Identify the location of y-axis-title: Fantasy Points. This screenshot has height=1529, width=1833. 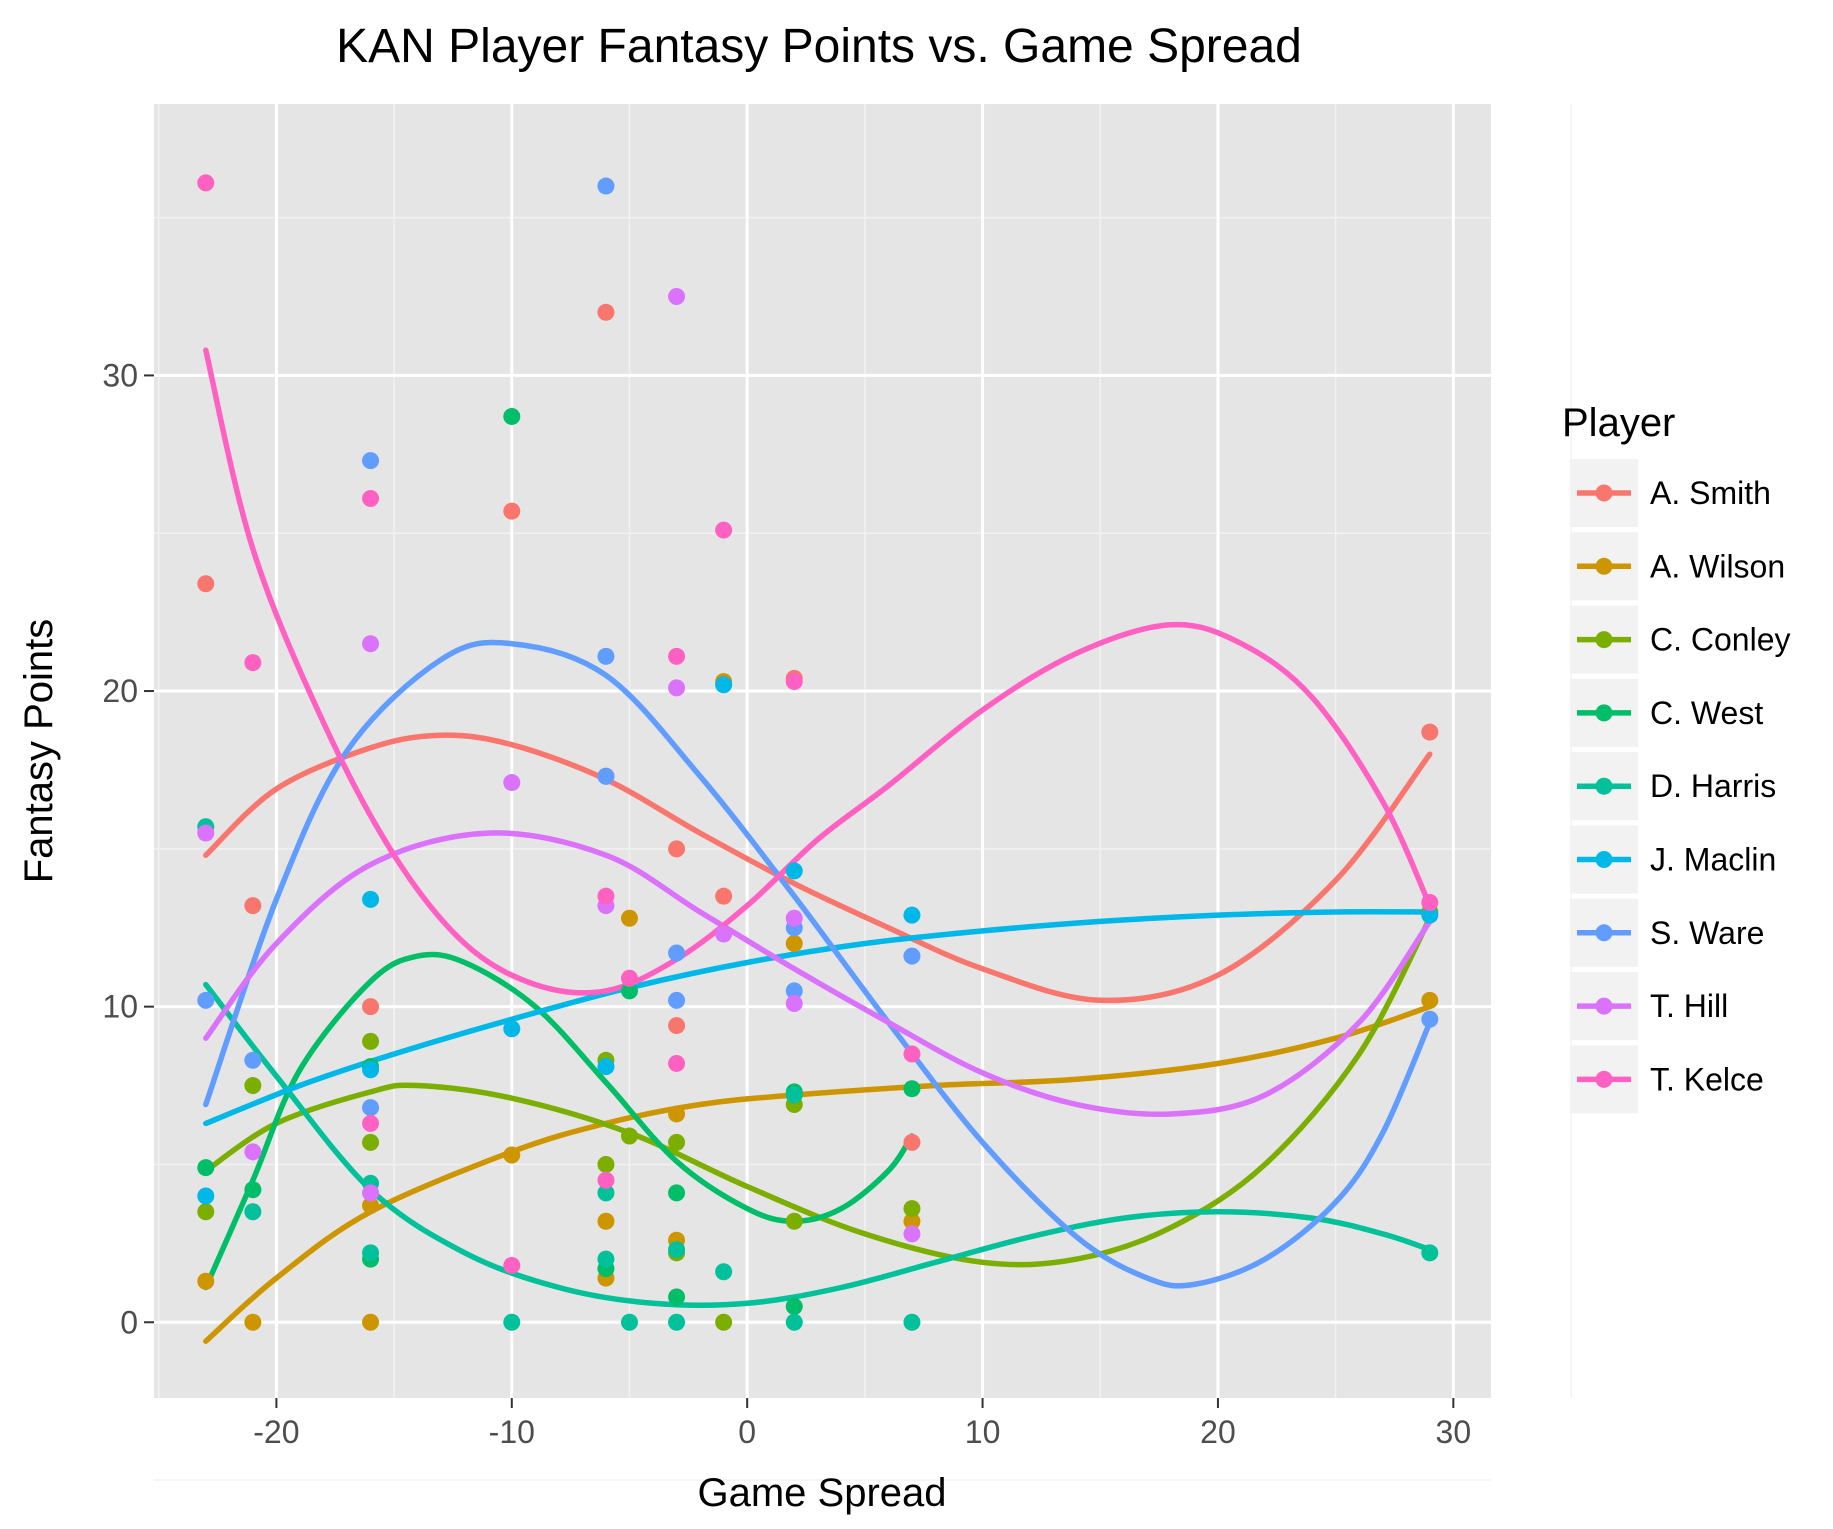
(39, 751).